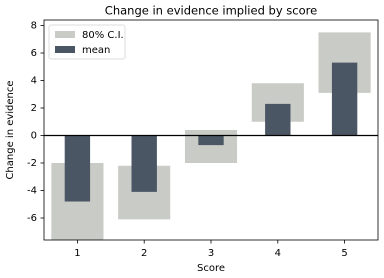 The height and width of the screenshot is (278, 384). What do you see at coordinates (34, 81) in the screenshot?
I see `y-tick-label: 4` at bounding box center [34, 81].